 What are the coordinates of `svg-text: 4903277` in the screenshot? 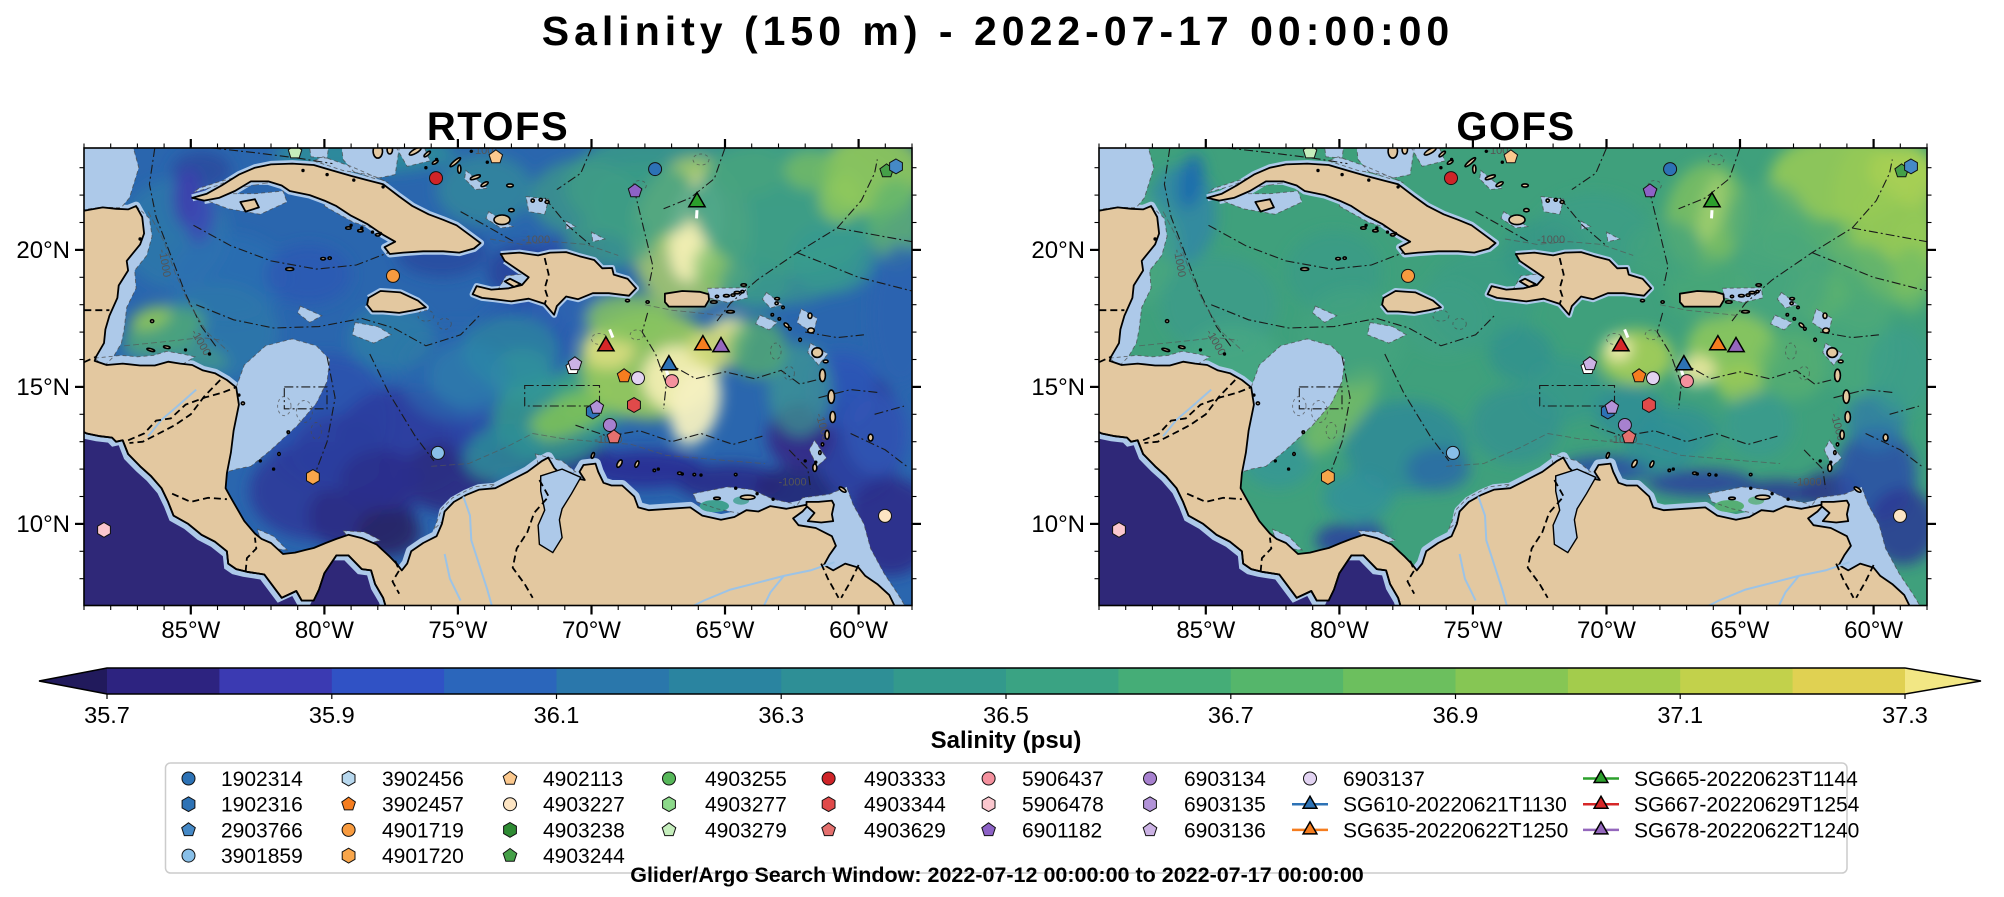 It's located at (746, 805).